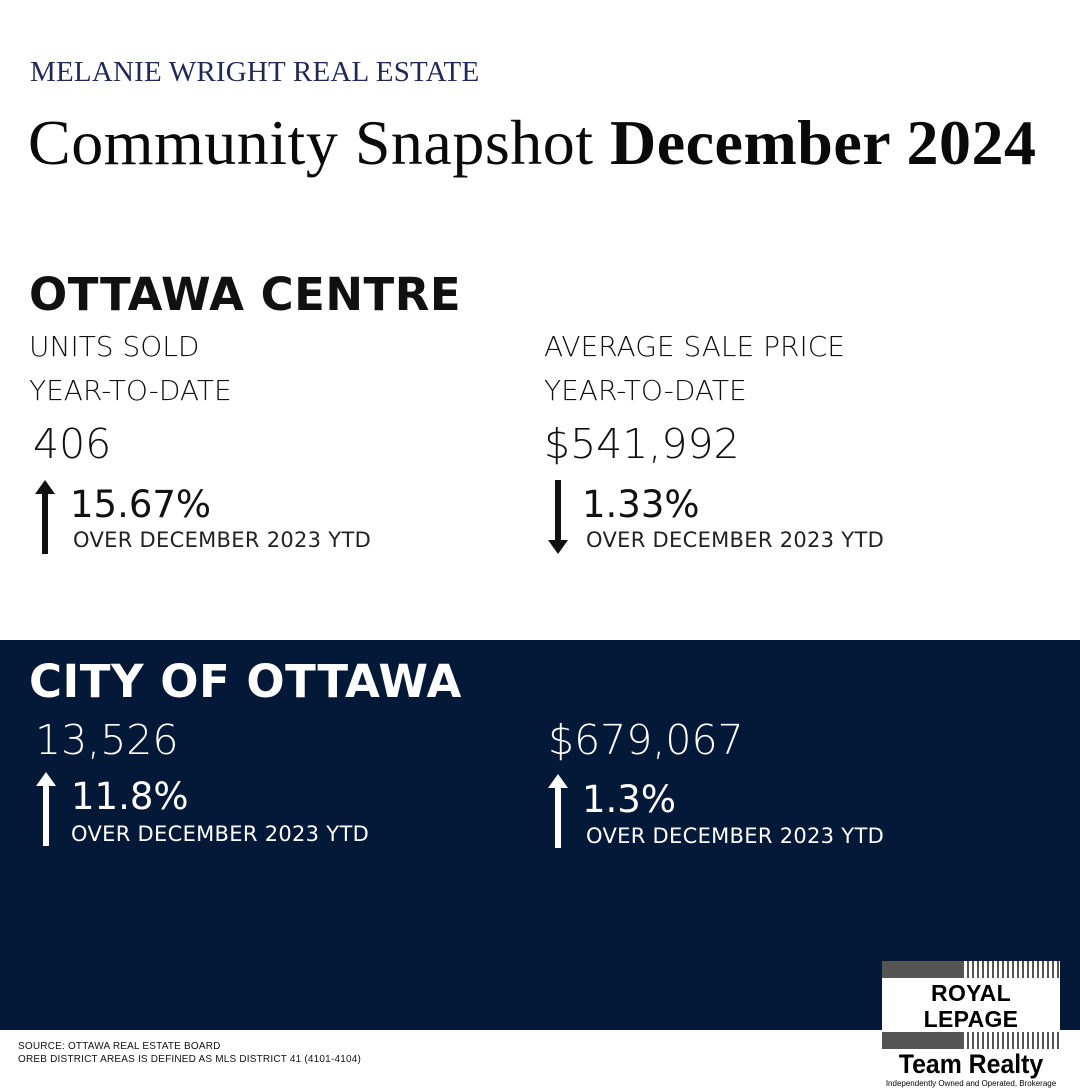  I want to click on page-title: Community Snapshot December 2024, so click(532, 143).